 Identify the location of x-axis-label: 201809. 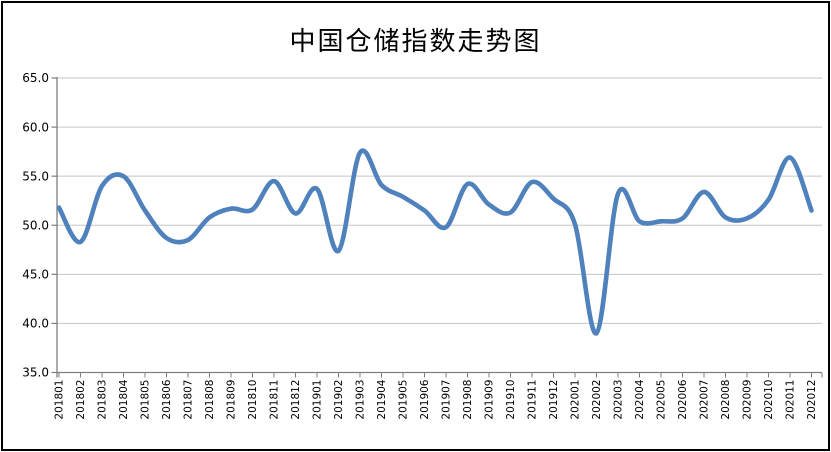
(232, 400).